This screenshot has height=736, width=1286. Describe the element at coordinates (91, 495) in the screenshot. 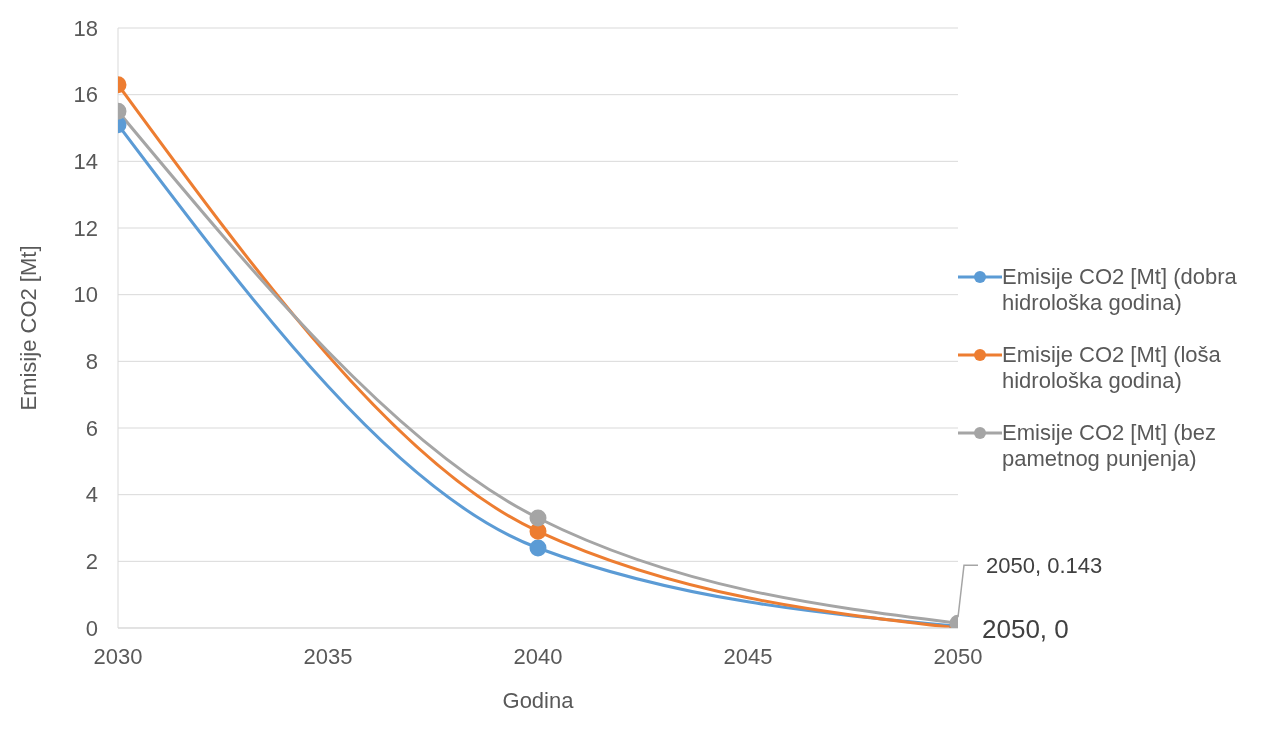

I see `y-tick-label: 4` at that location.